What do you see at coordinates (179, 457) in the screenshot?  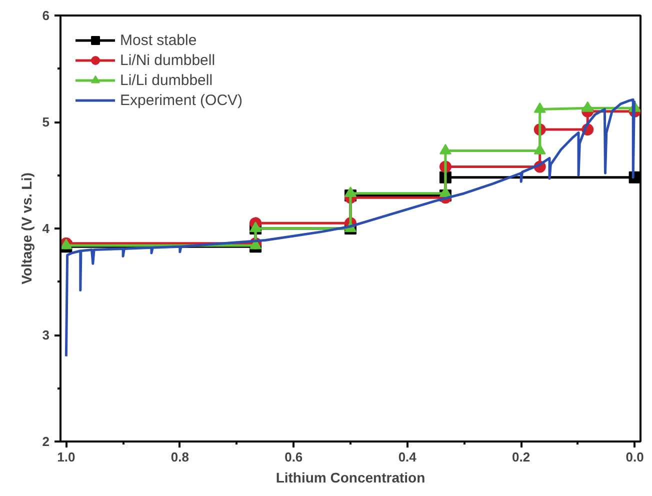 I see `x-tick-label: 0.8` at bounding box center [179, 457].